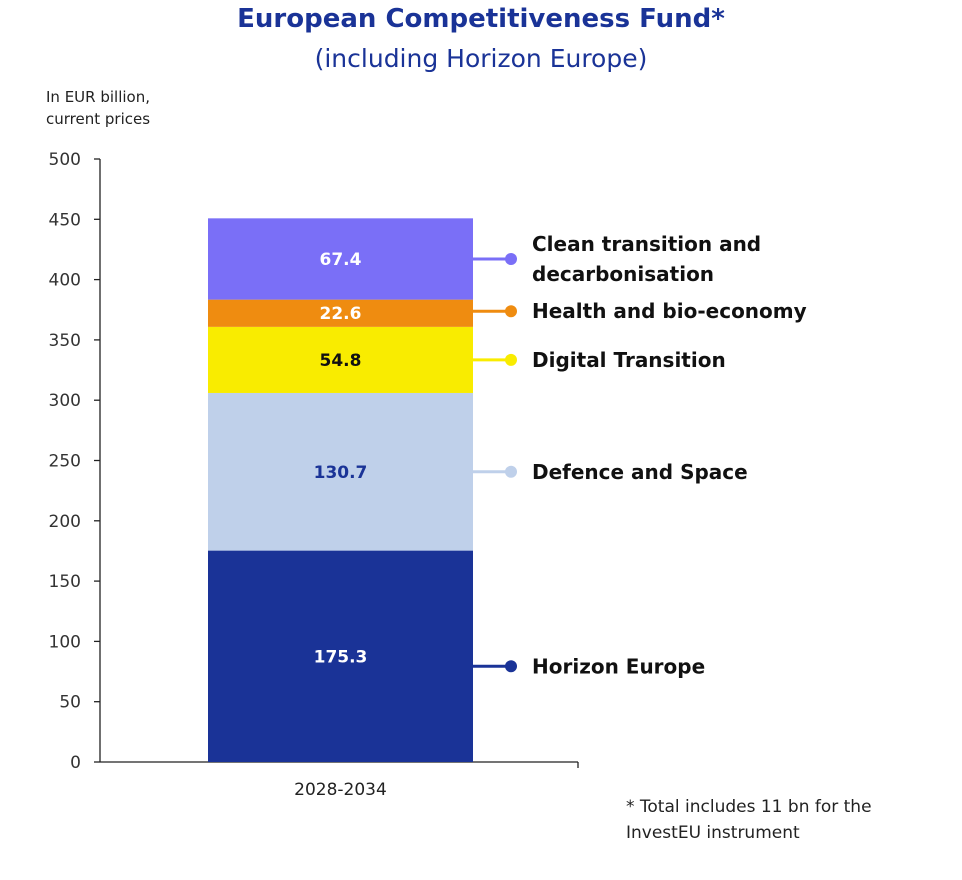 The image size is (962, 880). What do you see at coordinates (629, 360) in the screenshot?
I see `legend-label: Digital Transition` at bounding box center [629, 360].